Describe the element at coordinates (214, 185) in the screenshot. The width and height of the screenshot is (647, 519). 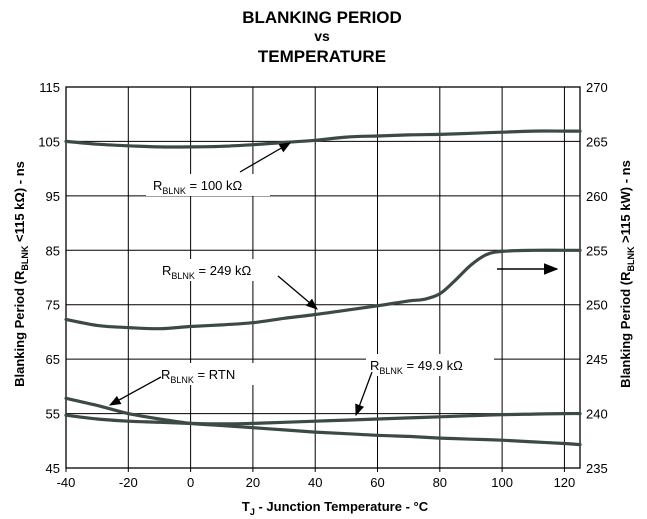
I see `annotation-100k-post: = 100 kΩ` at that location.